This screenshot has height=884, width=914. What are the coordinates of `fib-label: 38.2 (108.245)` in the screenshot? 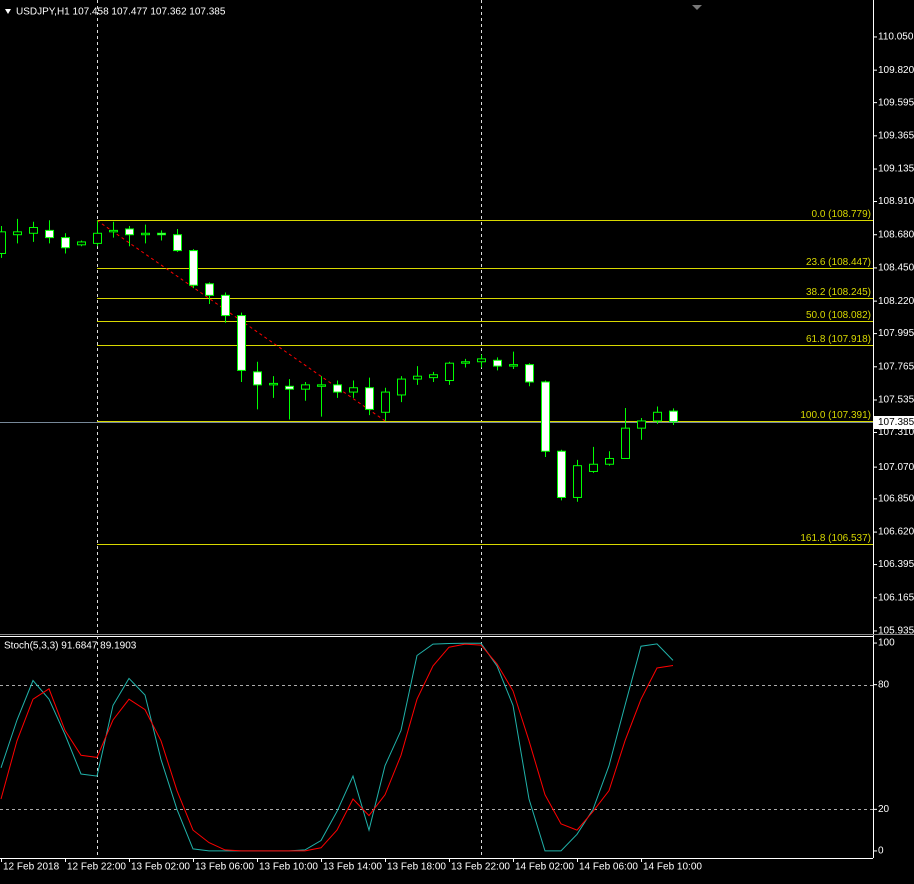 It's located at (838, 292).